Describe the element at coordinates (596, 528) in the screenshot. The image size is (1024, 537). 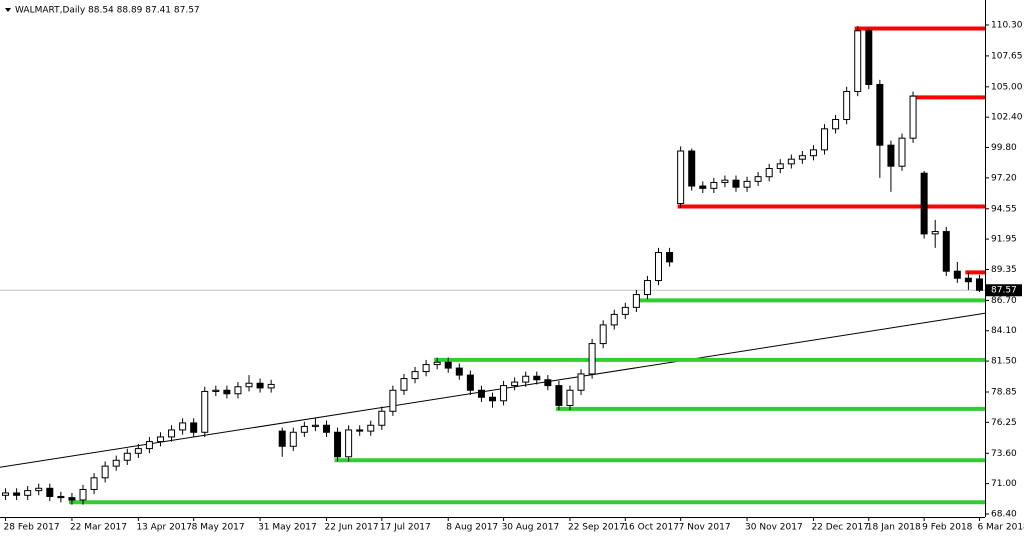
I see `x-tick-label: 22 Sep 2017` at that location.